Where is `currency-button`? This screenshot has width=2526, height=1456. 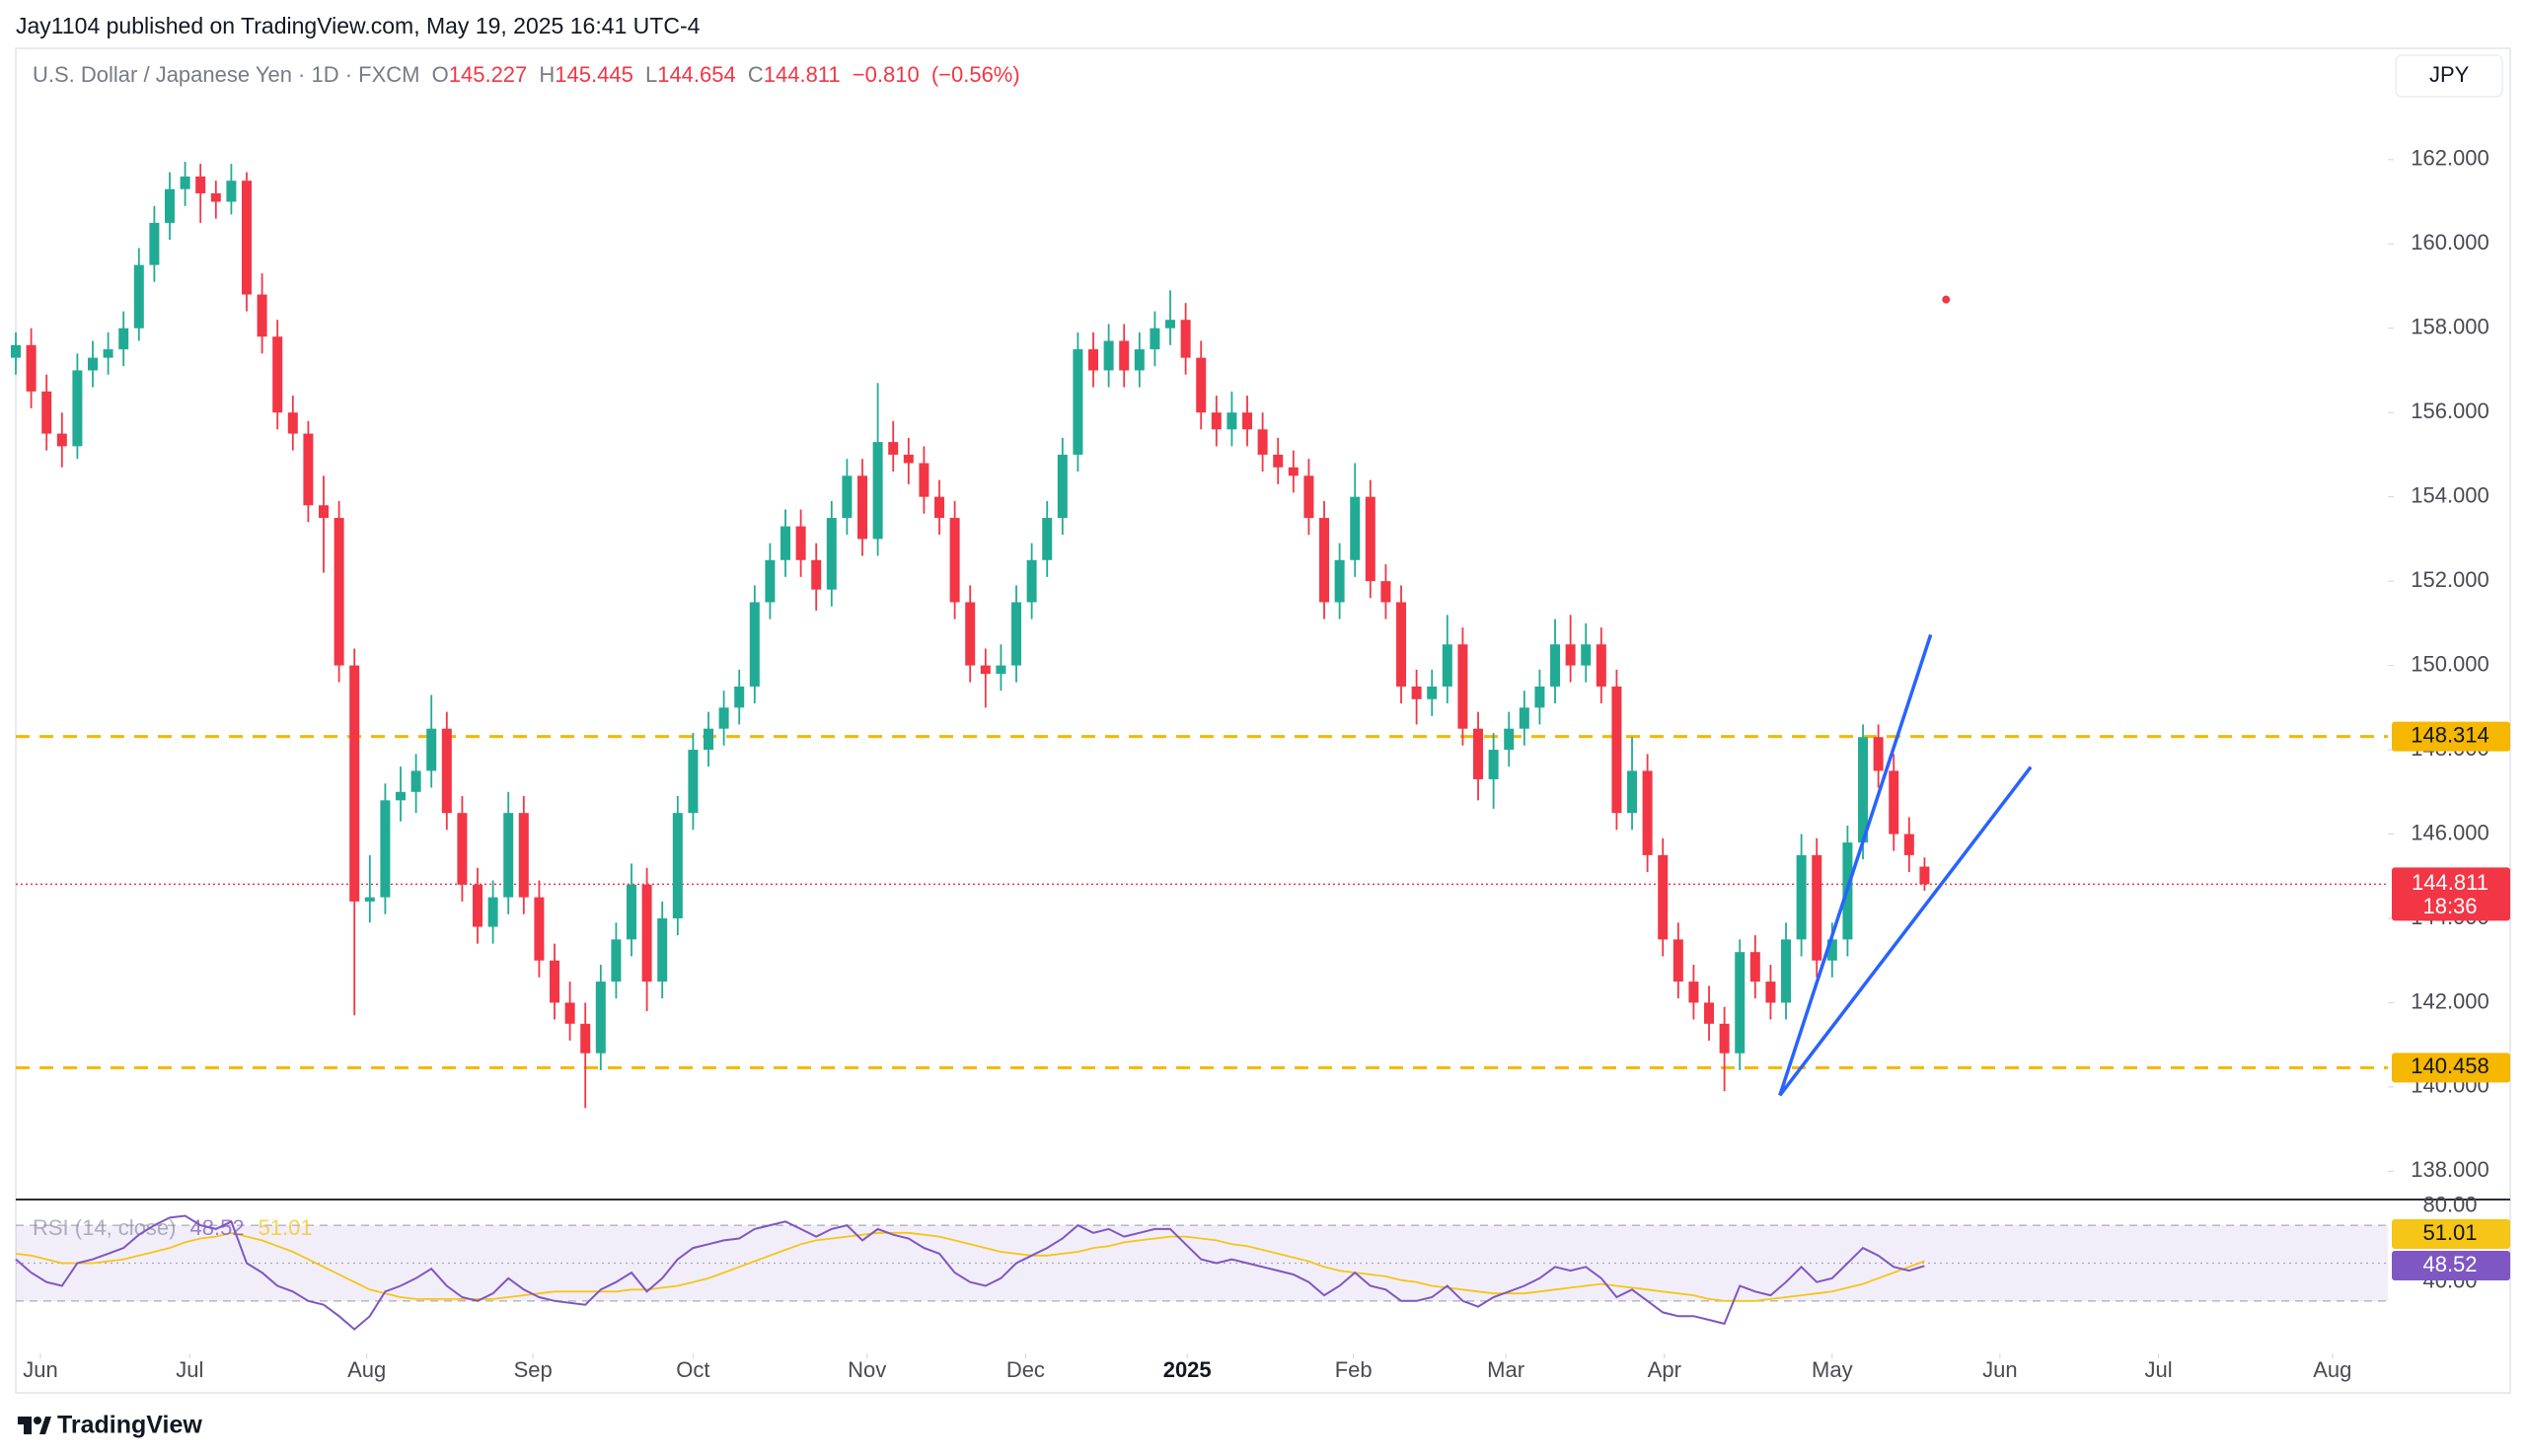 currency-button is located at coordinates (2449, 76).